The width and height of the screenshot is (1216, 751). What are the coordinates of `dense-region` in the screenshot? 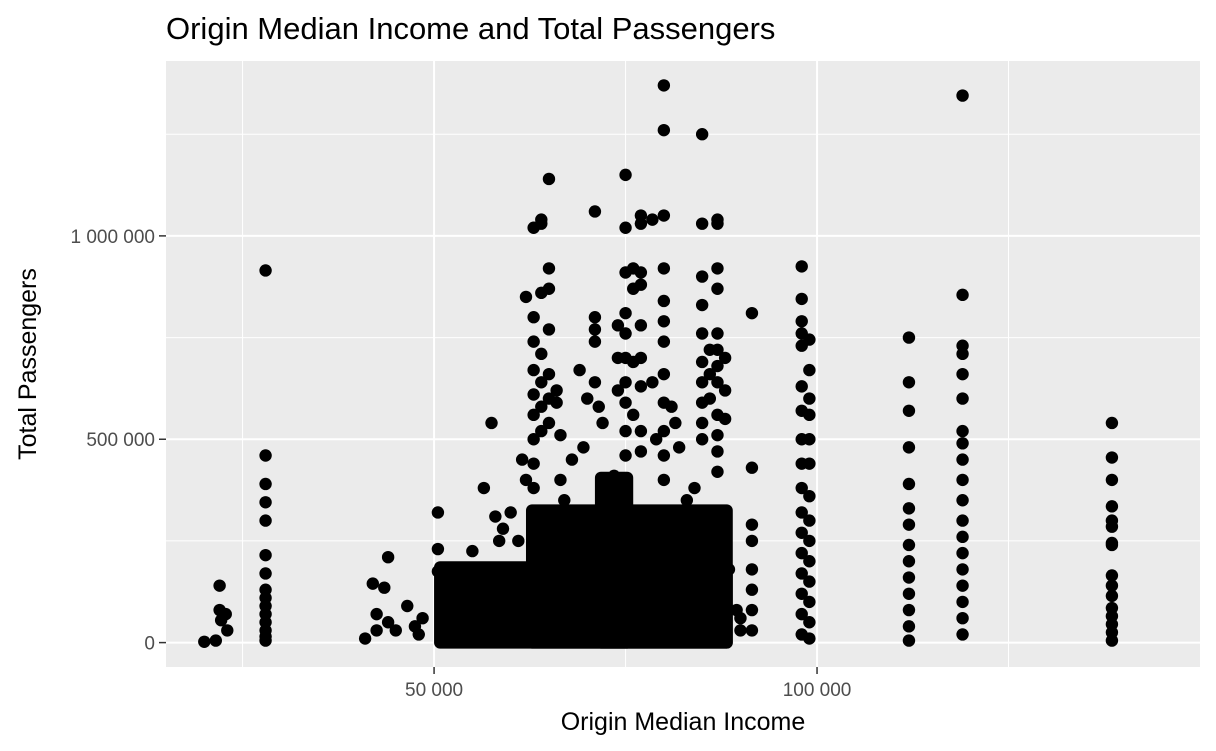 It's located at (614, 560).